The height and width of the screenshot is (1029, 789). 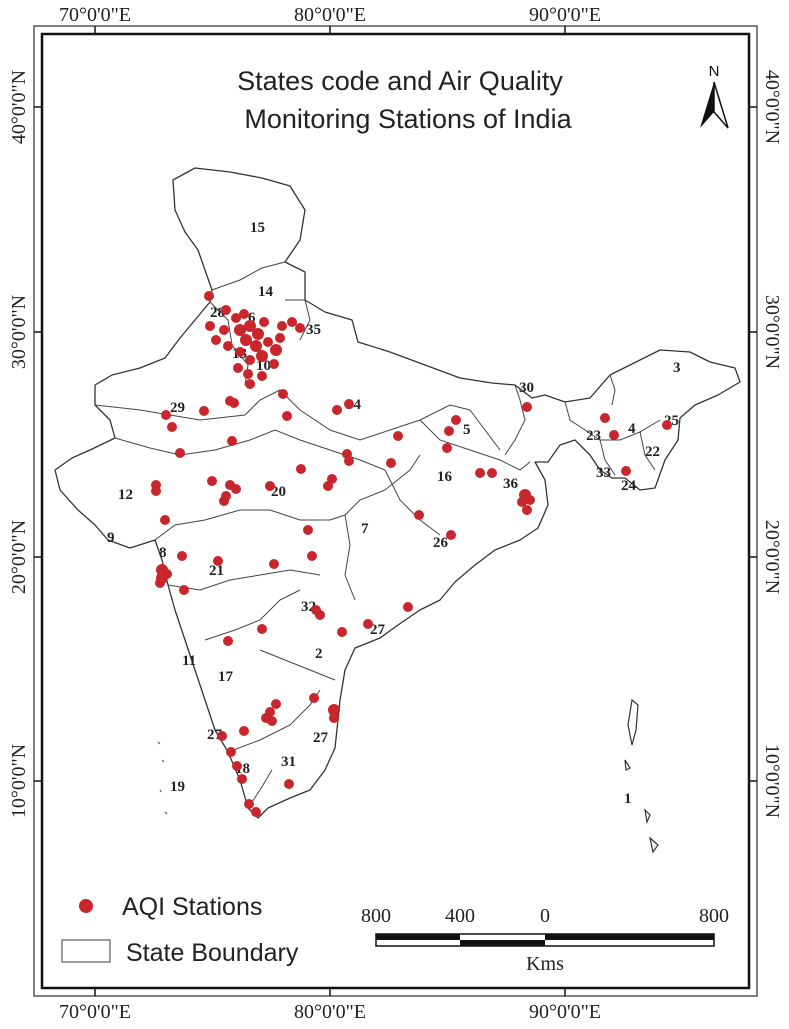 I want to click on state-code: 17, so click(x=226, y=677).